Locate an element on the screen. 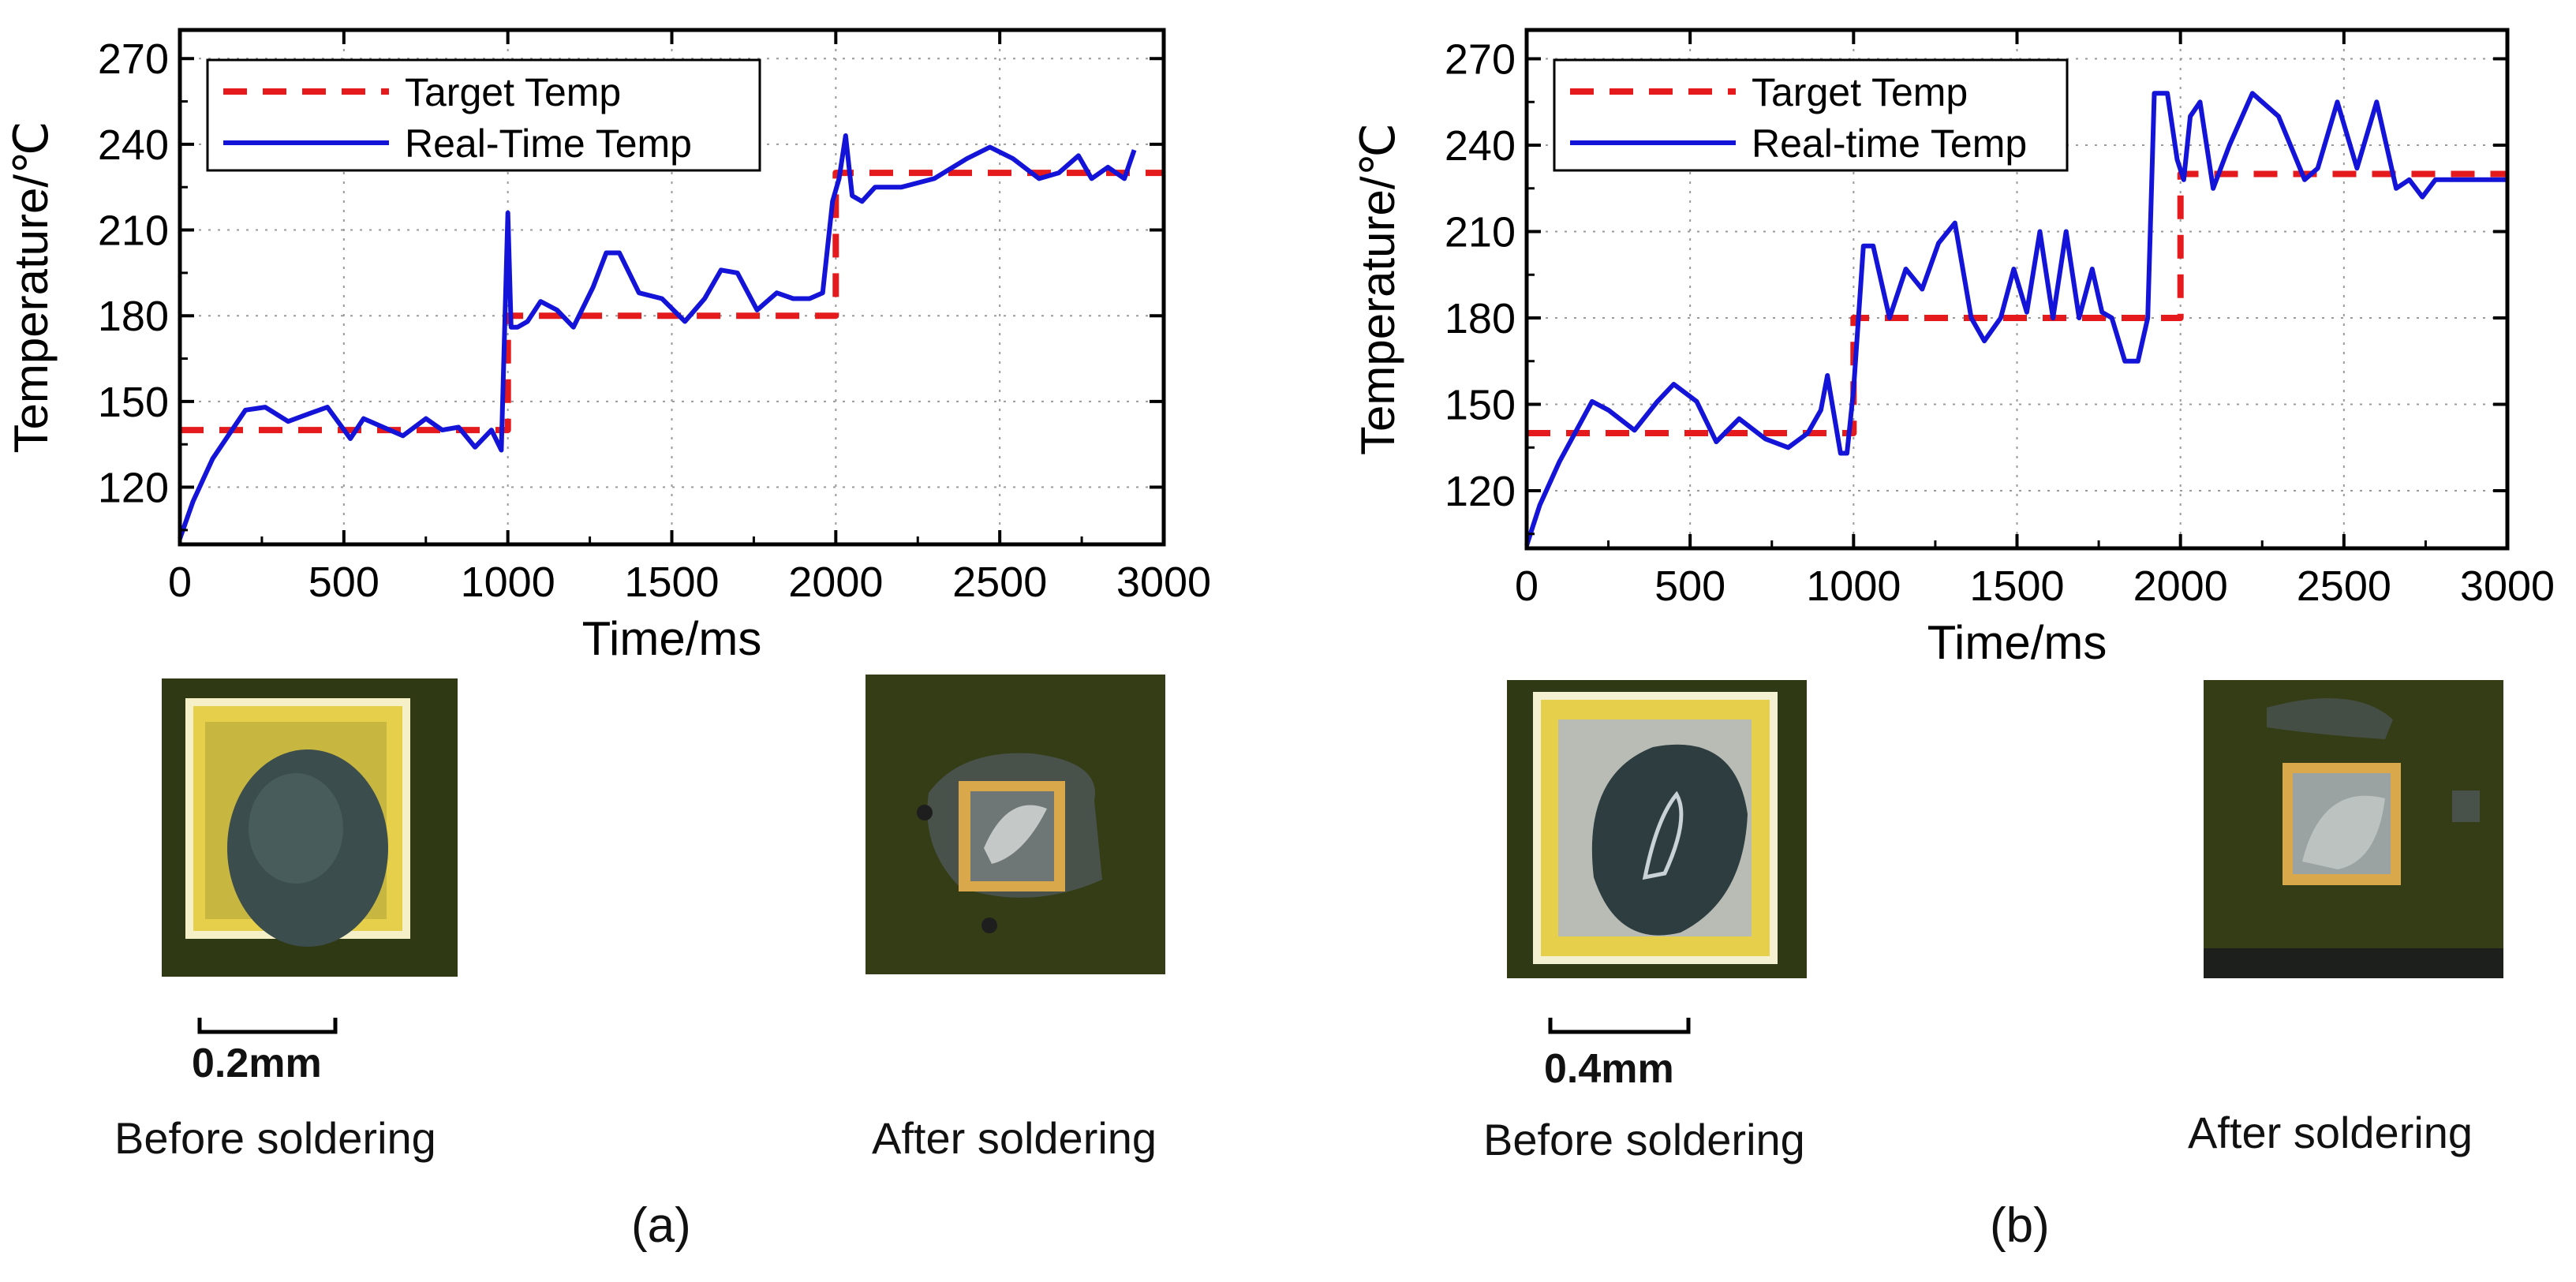  chart-b-legend-label: Target Temp is located at coordinates (1860, 92).